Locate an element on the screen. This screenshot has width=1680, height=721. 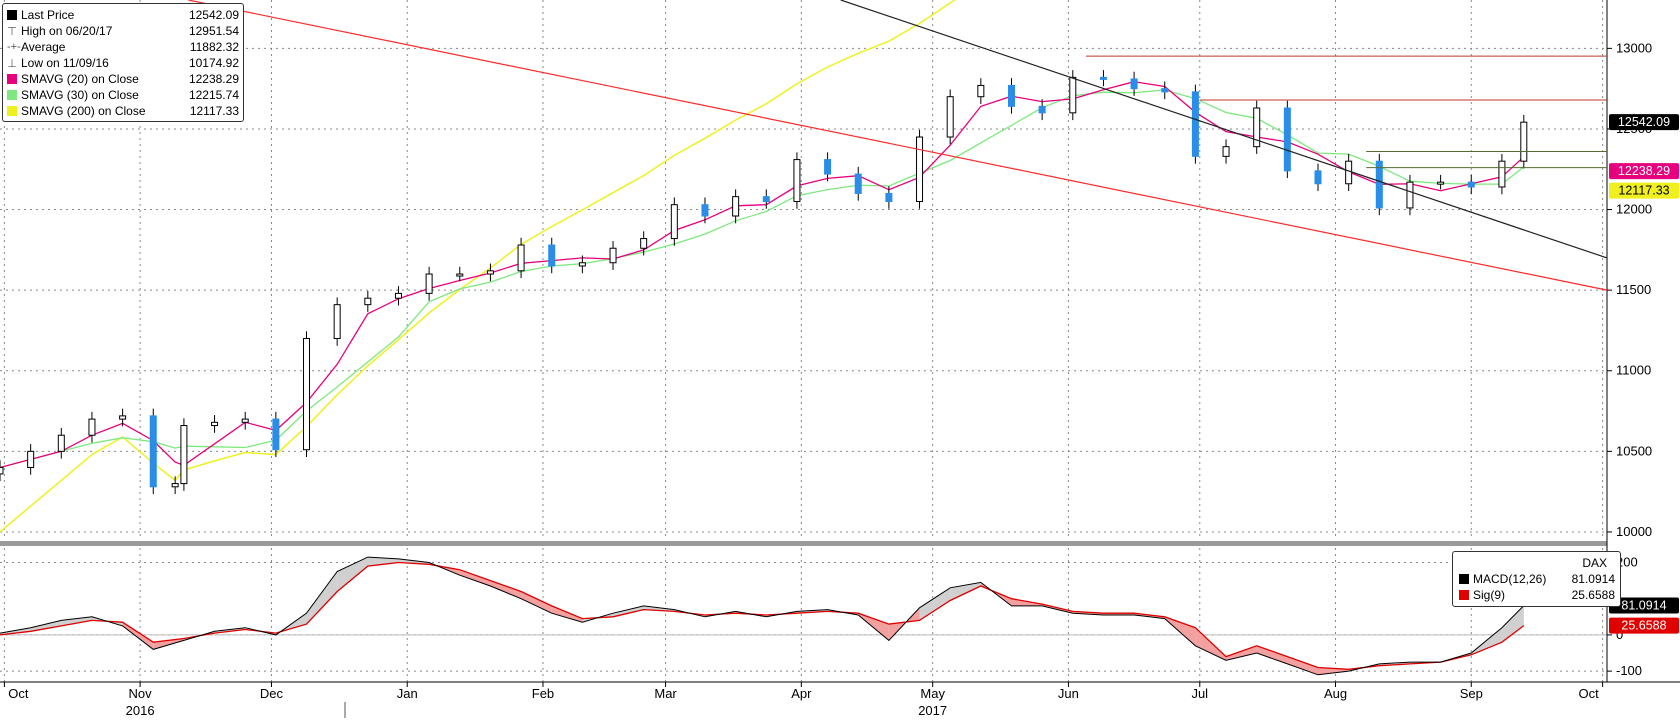
x-tick-label: Apr is located at coordinates (801, 693).